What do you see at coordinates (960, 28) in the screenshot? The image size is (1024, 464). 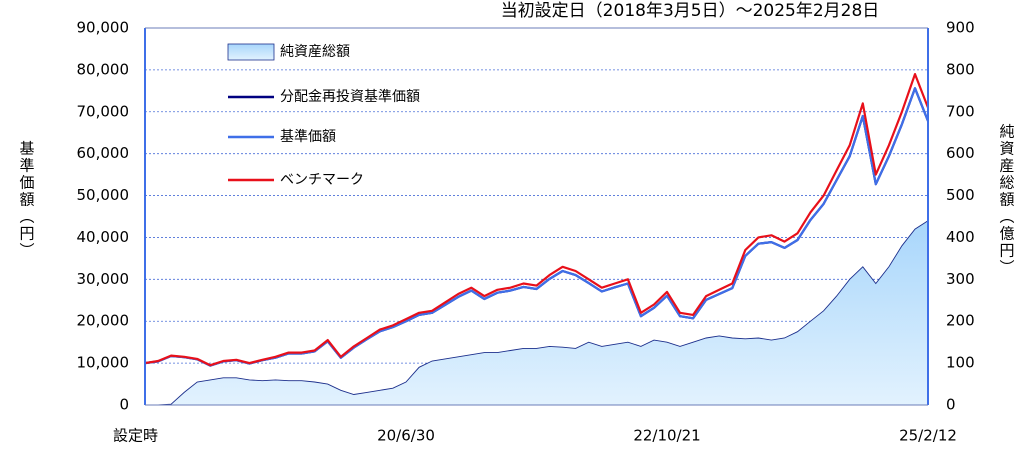 I see `y2-tick-label: 900` at bounding box center [960, 28].